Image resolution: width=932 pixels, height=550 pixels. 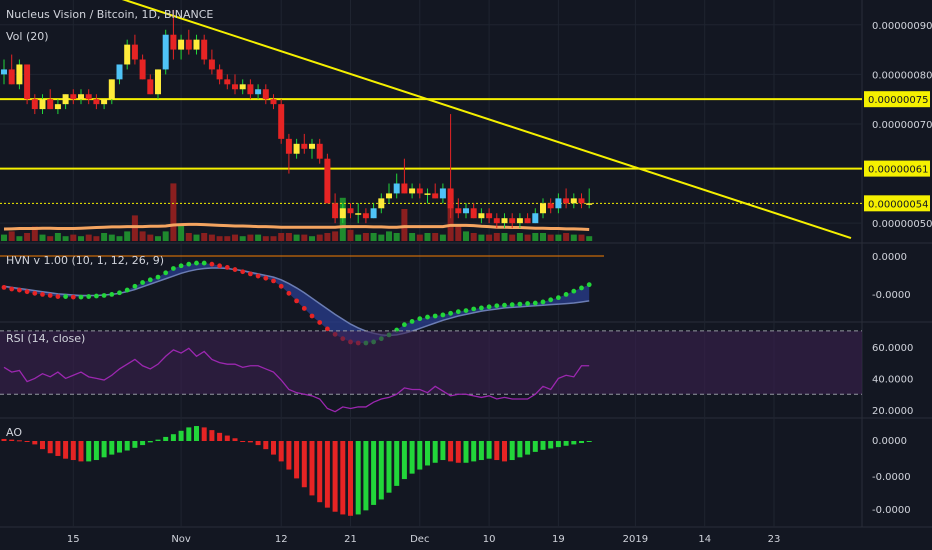 What do you see at coordinates (302, 300) in the screenshot?
I see `hvn-pane` at bounding box center [302, 300].